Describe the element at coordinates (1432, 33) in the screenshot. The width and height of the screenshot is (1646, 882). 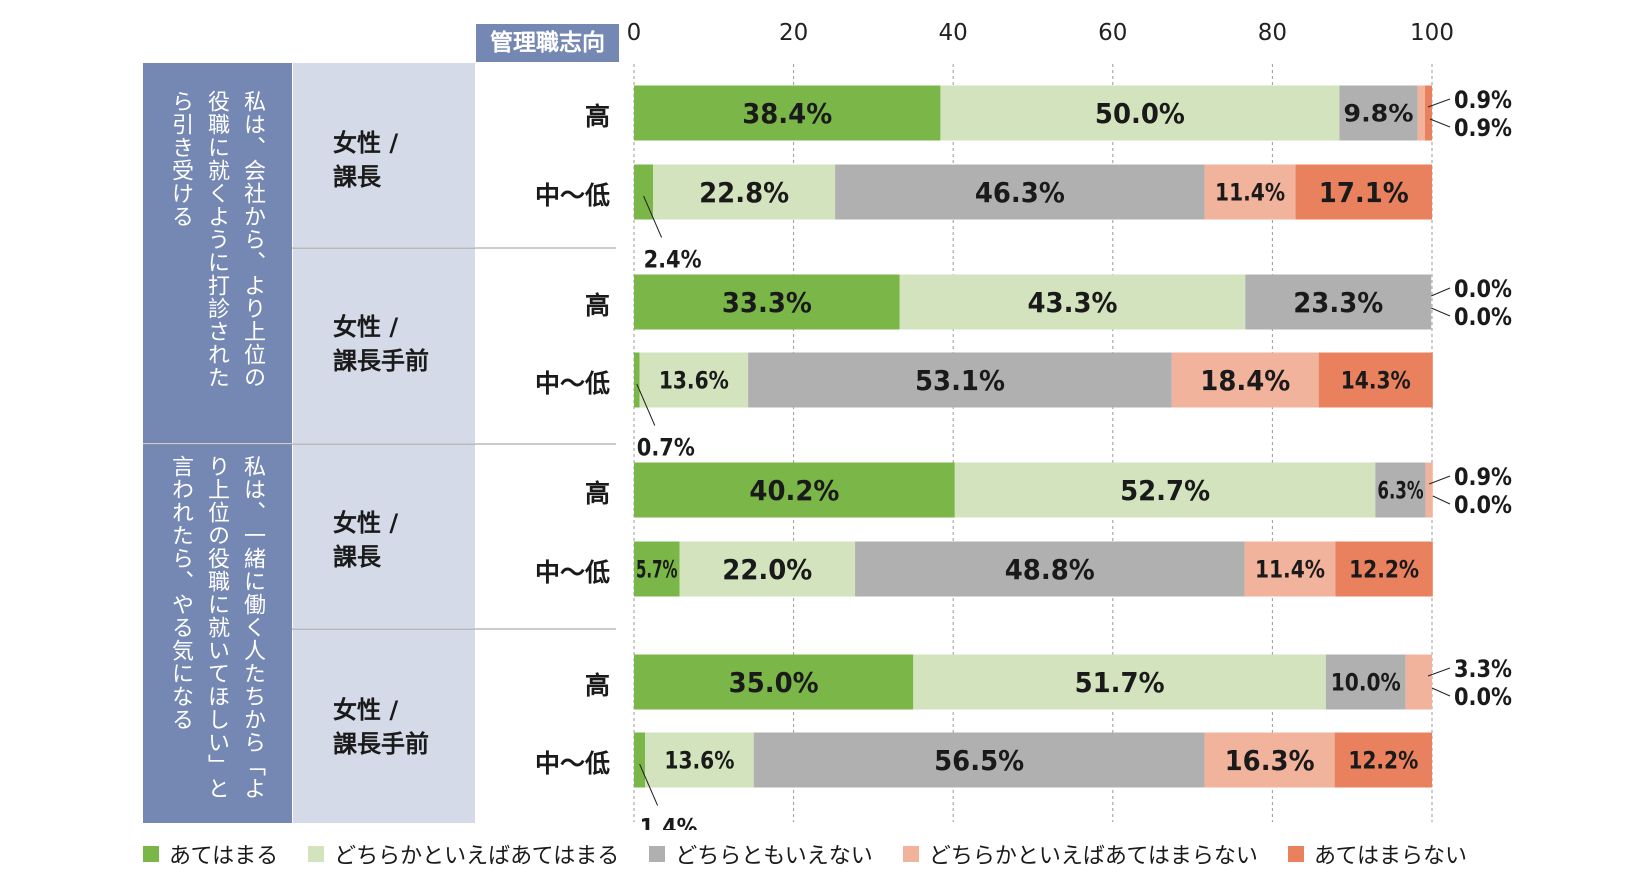
I see `x-tick-label: 100` at that location.